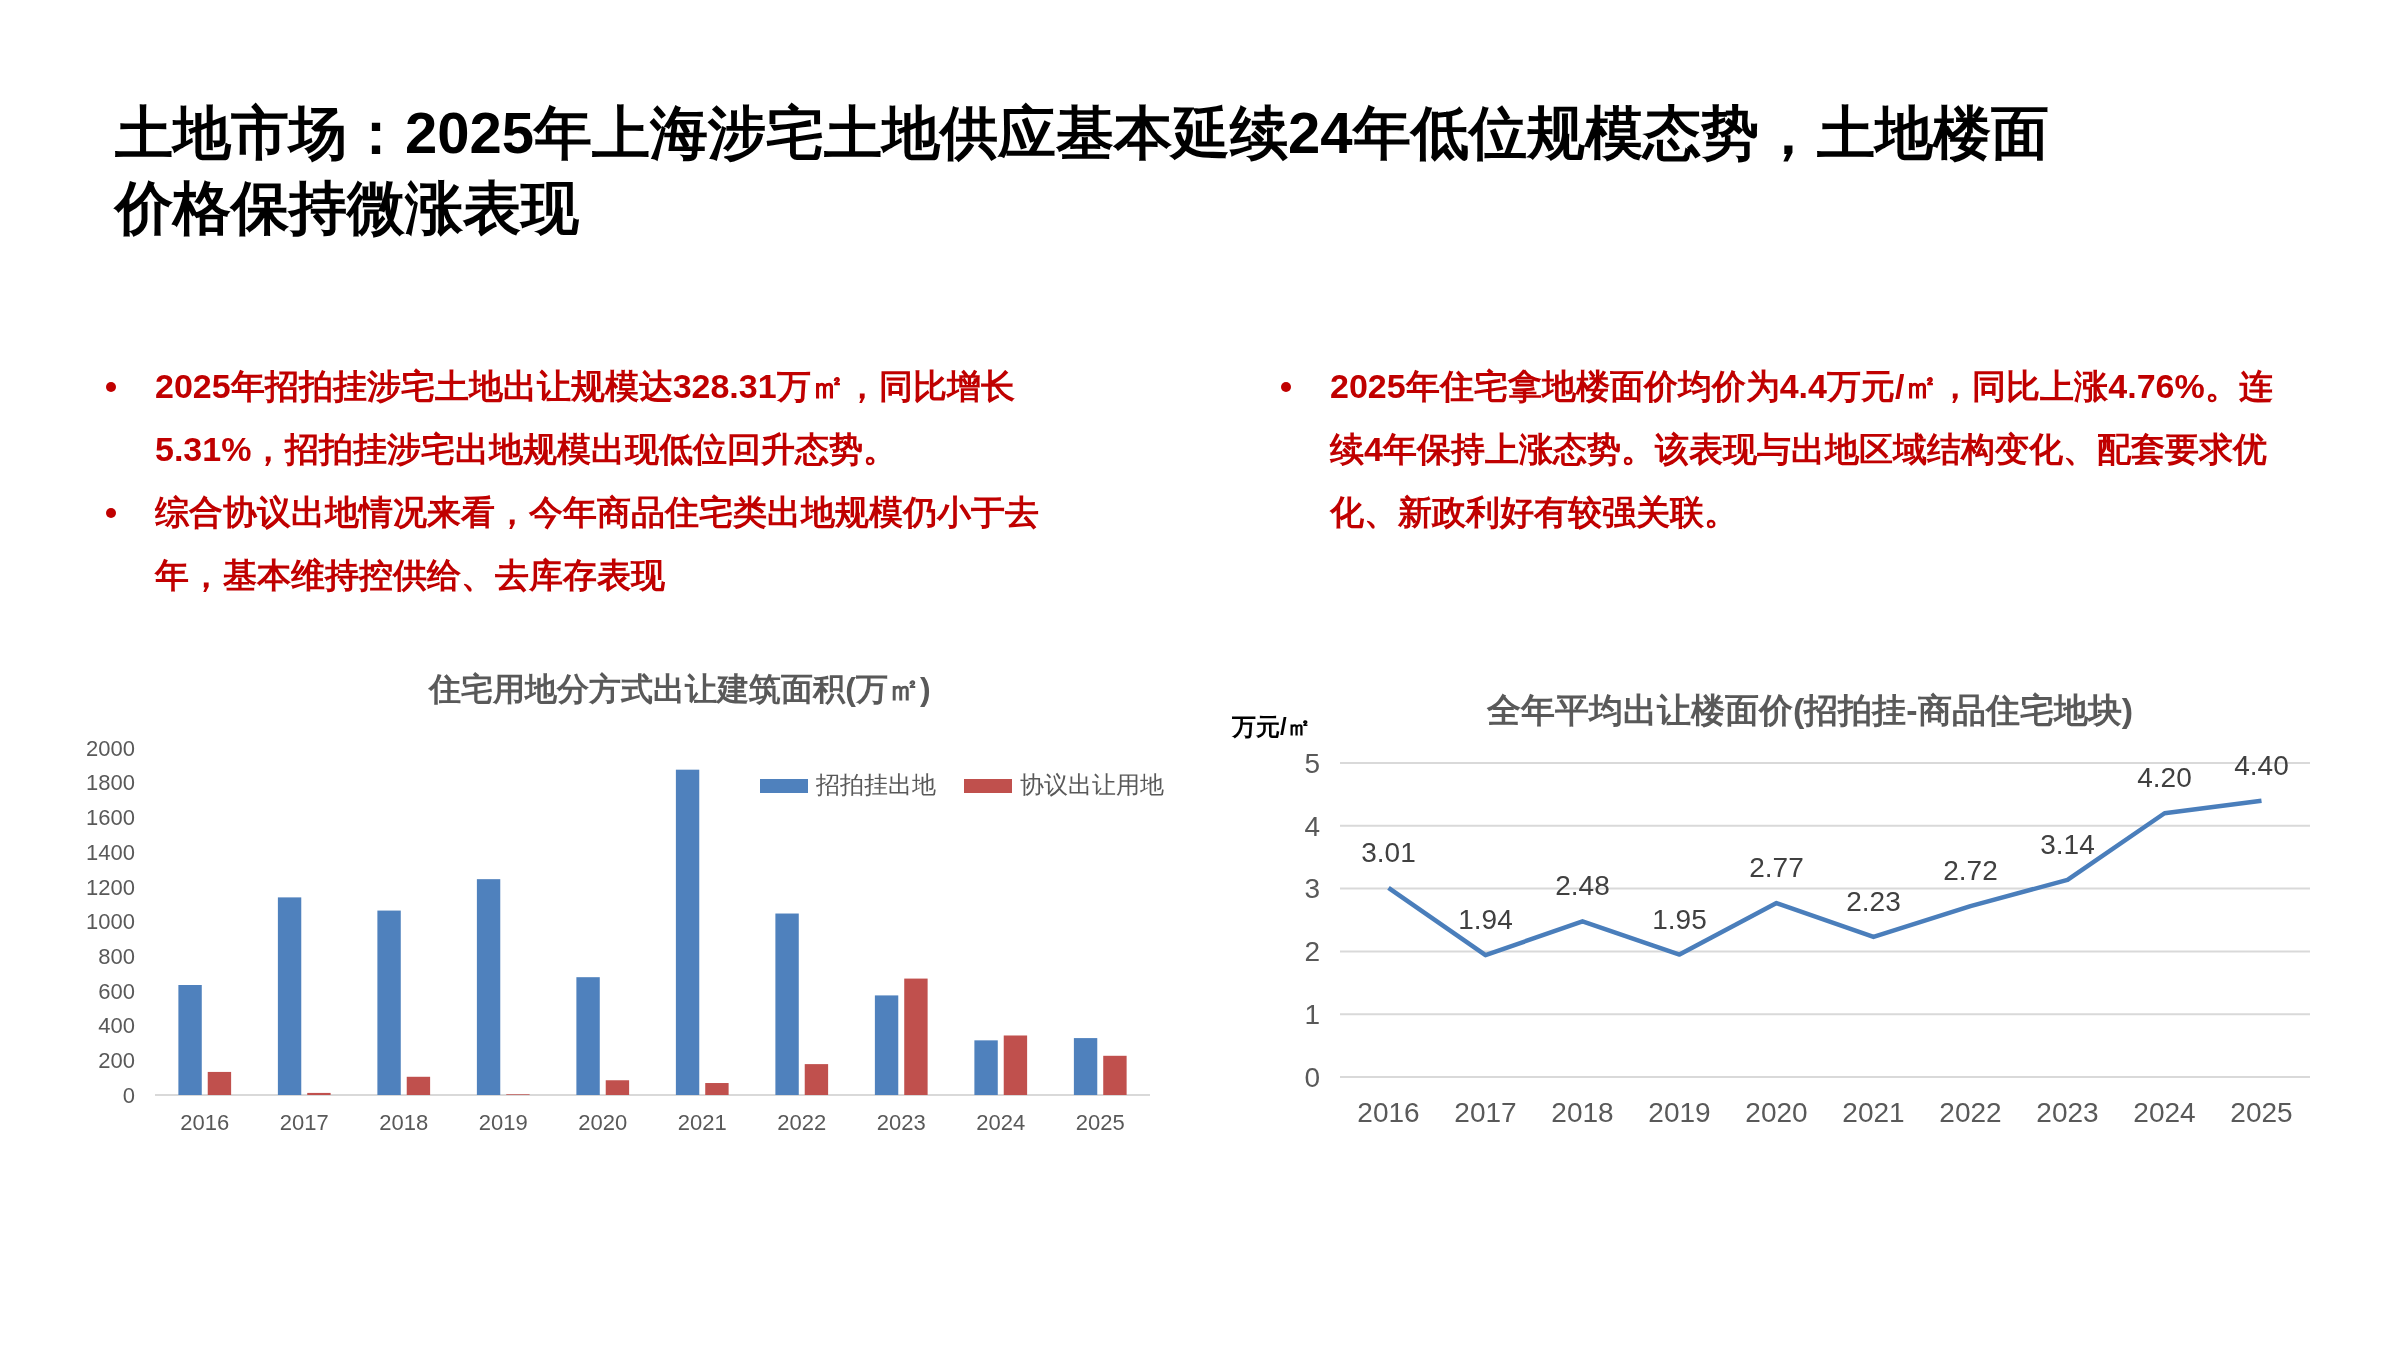  What do you see at coordinates (1970, 871) in the screenshot?
I see `data-label: 2.72` at bounding box center [1970, 871].